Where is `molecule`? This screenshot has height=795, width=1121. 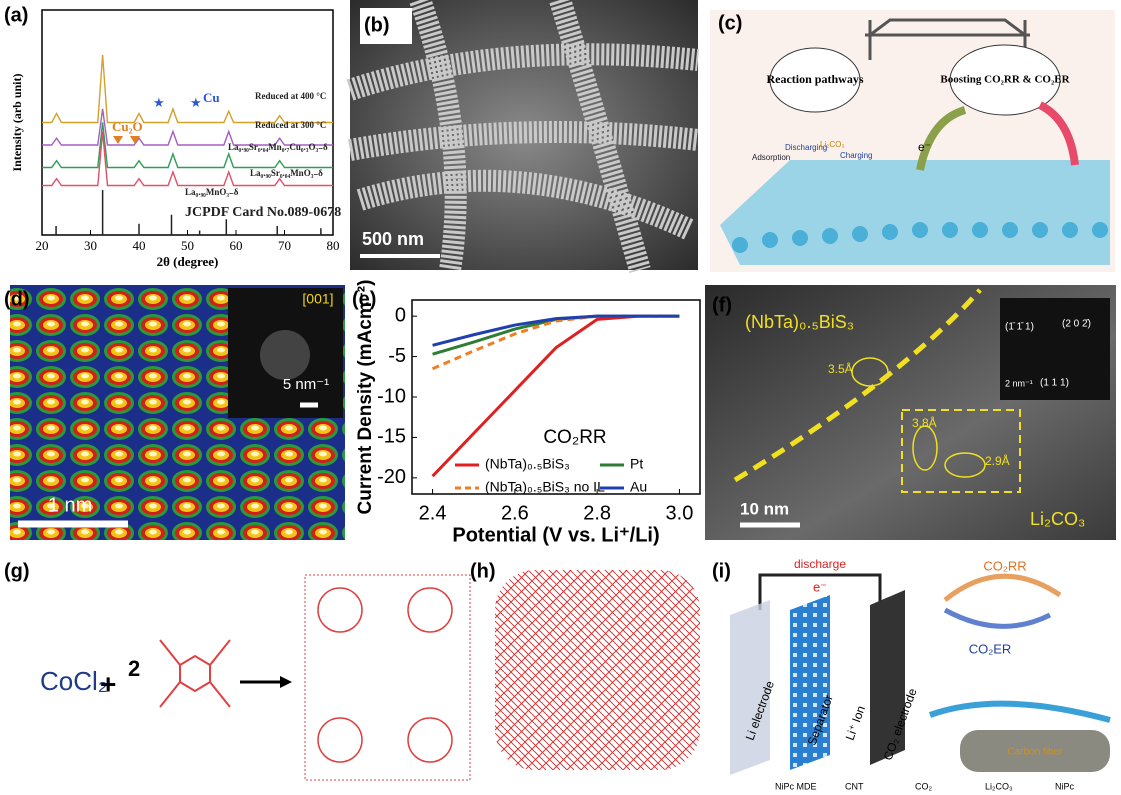 molecule is located at coordinates (195, 673).